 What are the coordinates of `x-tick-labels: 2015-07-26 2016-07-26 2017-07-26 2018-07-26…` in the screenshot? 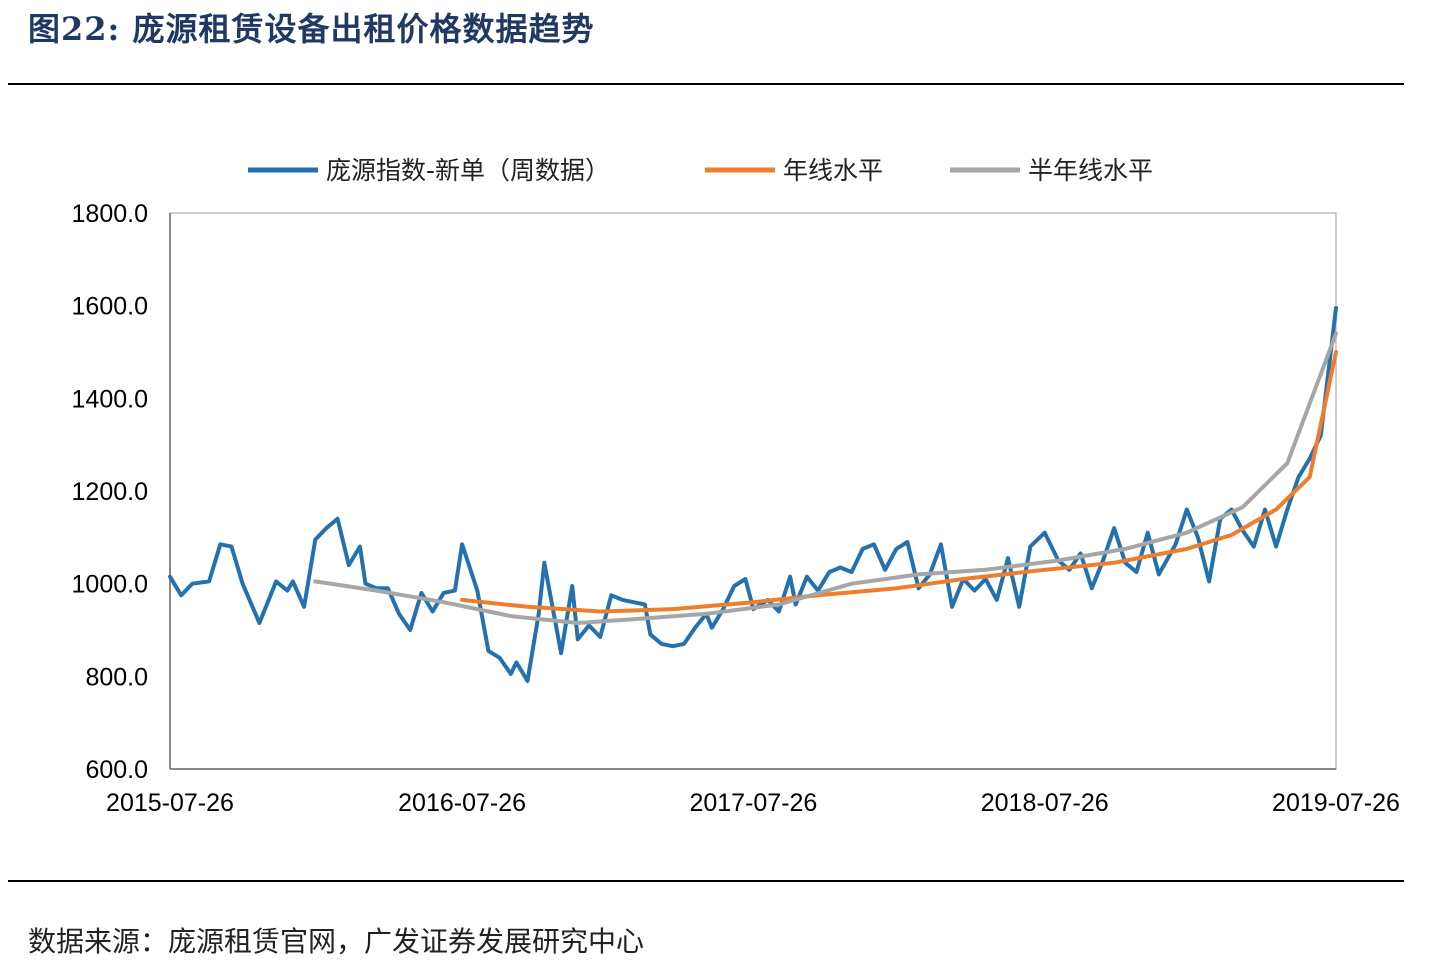 It's located at (753, 803).